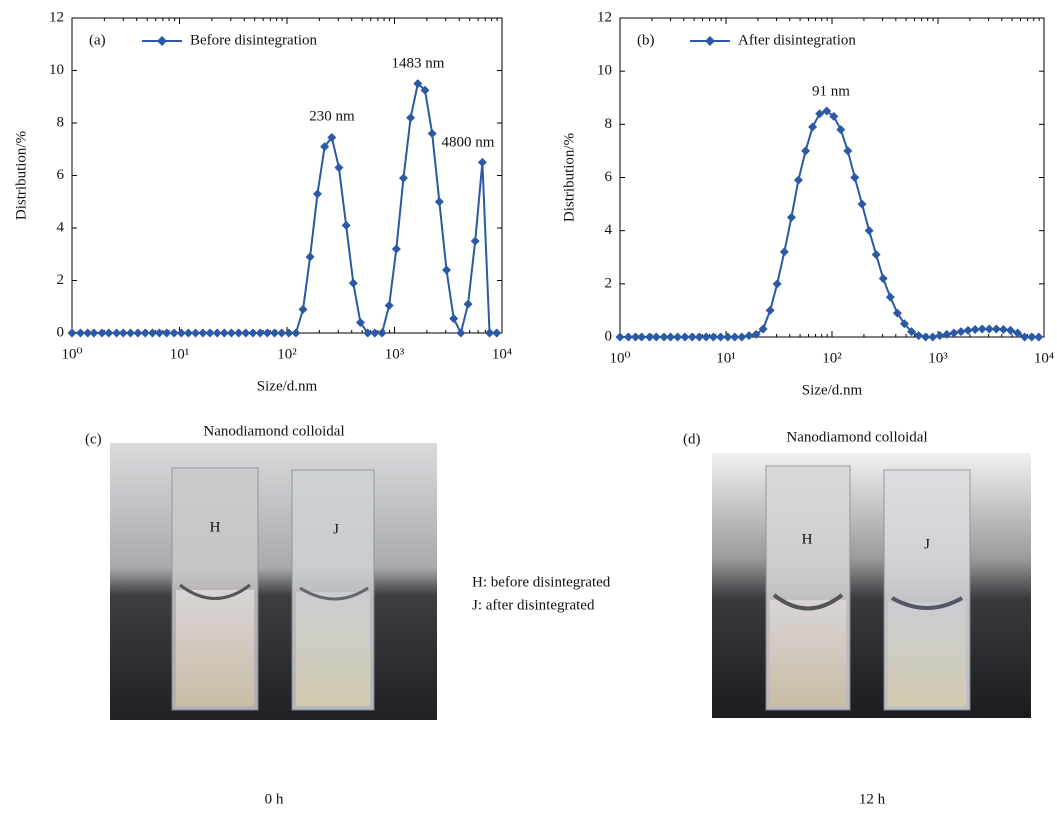  I want to click on photo-c, so click(273, 581).